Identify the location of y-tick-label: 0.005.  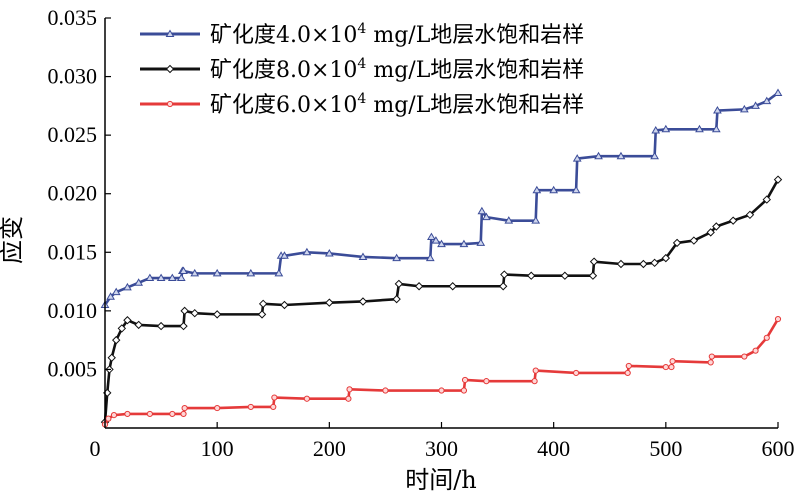
(73, 368).